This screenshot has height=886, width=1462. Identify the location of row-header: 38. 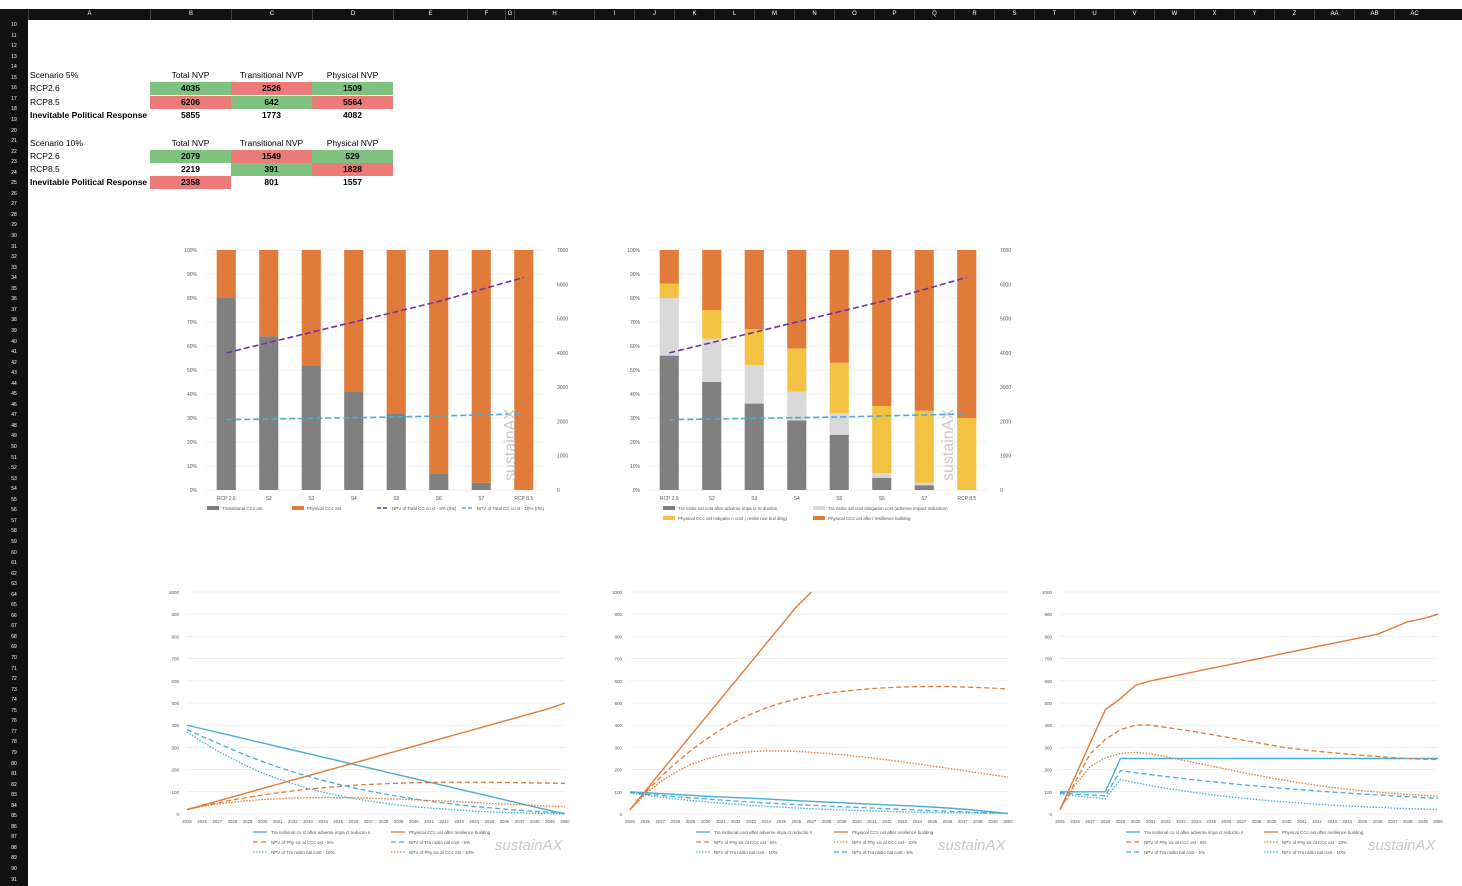
(14, 320).